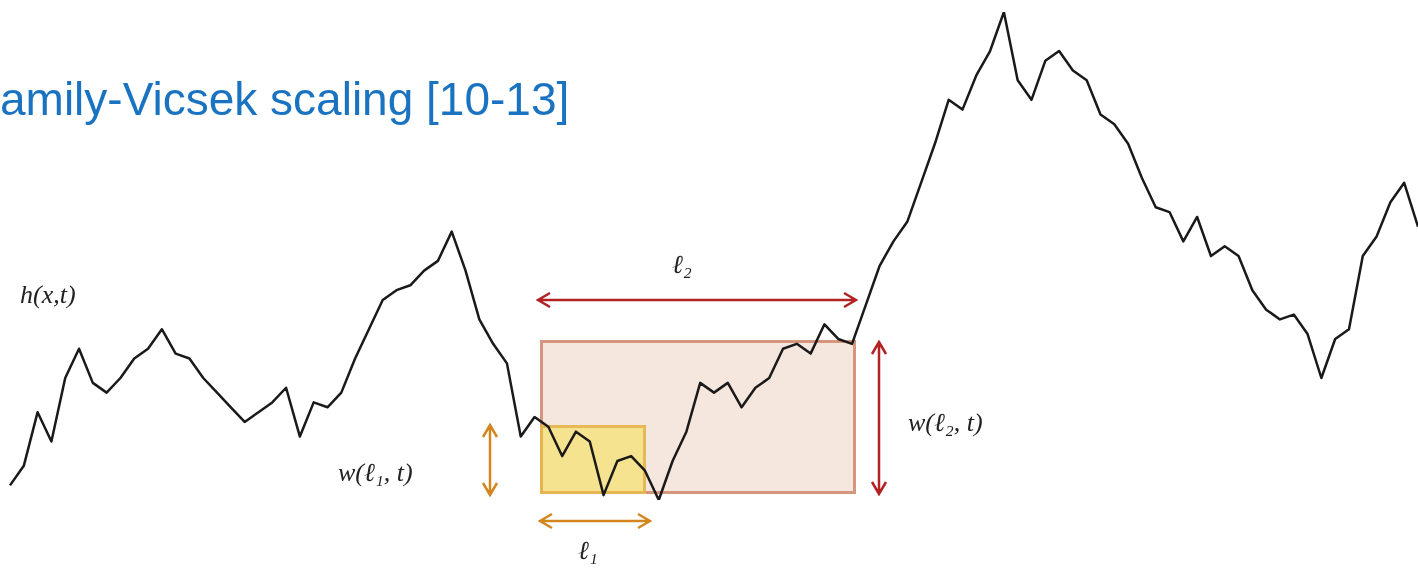 The height and width of the screenshot is (577, 1418). I want to click on annotation: w(ℓ₂, t), so click(945, 423).